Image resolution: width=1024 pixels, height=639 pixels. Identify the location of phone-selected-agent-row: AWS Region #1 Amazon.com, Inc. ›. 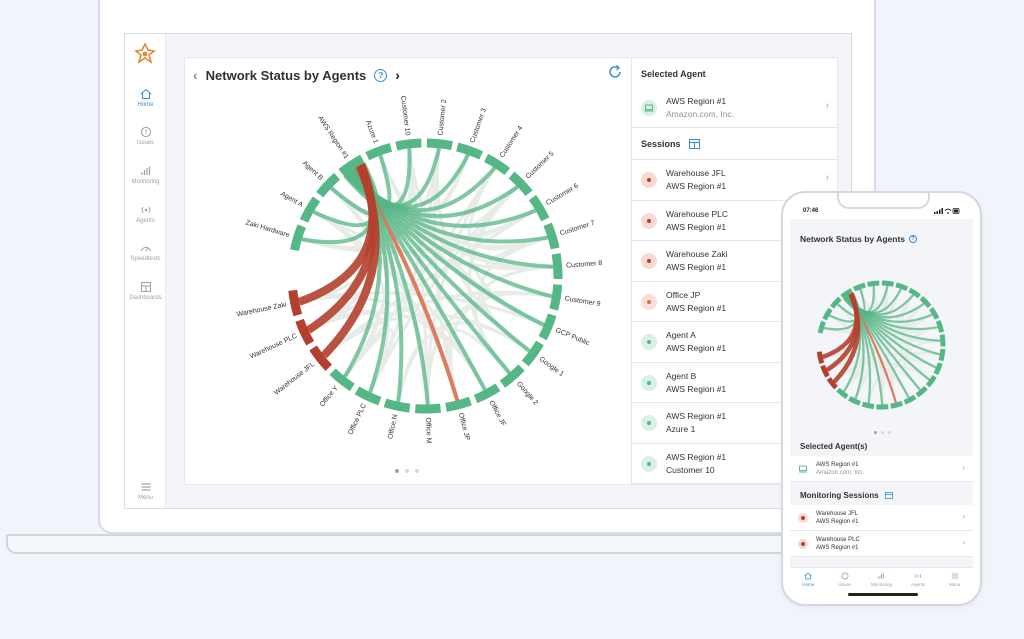
(881, 469).